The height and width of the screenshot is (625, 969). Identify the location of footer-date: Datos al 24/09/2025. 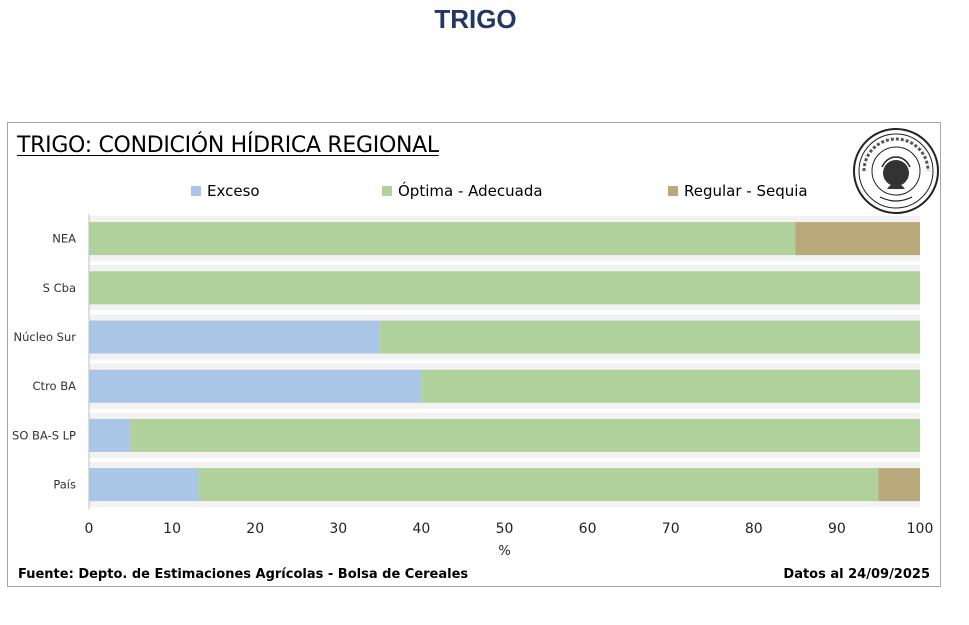
(856, 574).